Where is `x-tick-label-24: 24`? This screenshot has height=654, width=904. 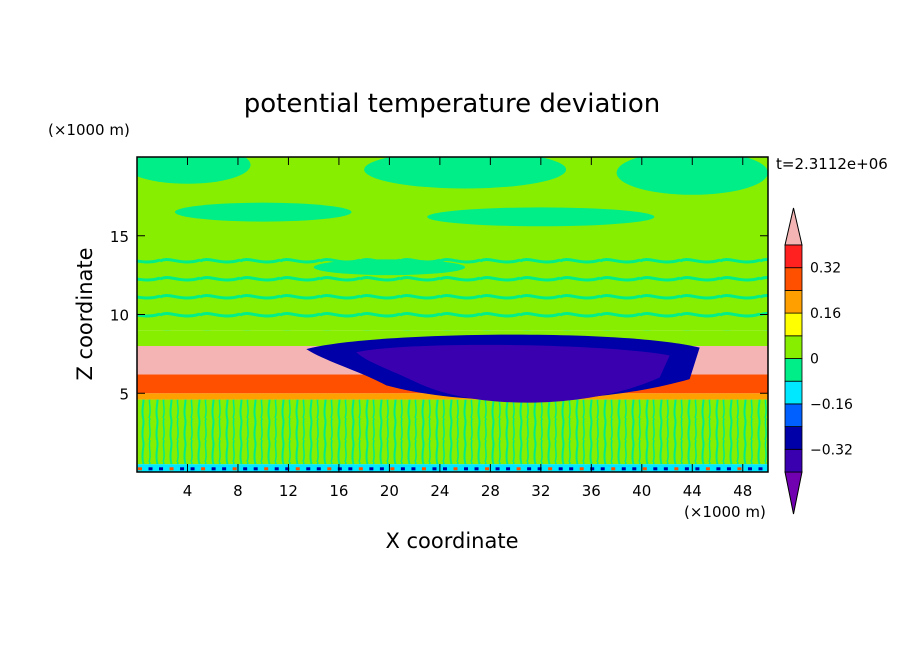 x-tick-label-24: 24 is located at coordinates (439, 491).